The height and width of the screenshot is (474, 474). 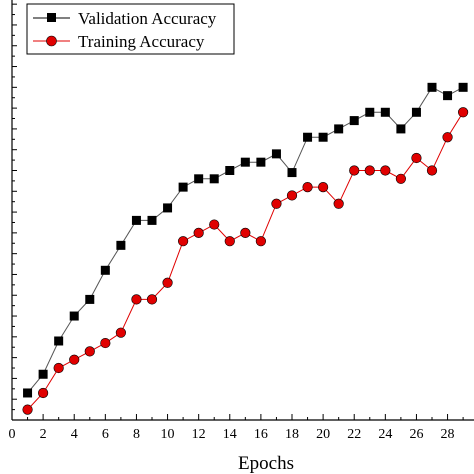 What do you see at coordinates (266, 463) in the screenshot?
I see `x-axis-title: Epochs` at bounding box center [266, 463].